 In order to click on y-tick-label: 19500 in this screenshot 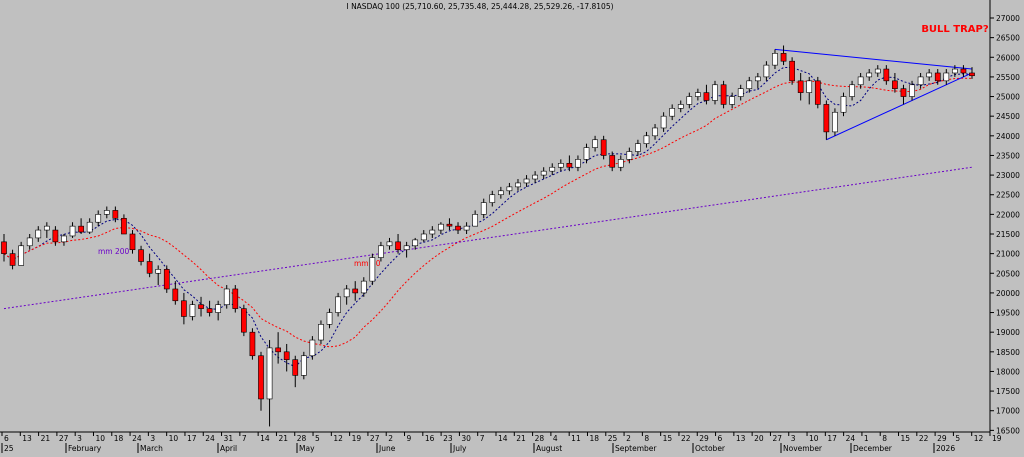, I will do `click(1008, 313)`.